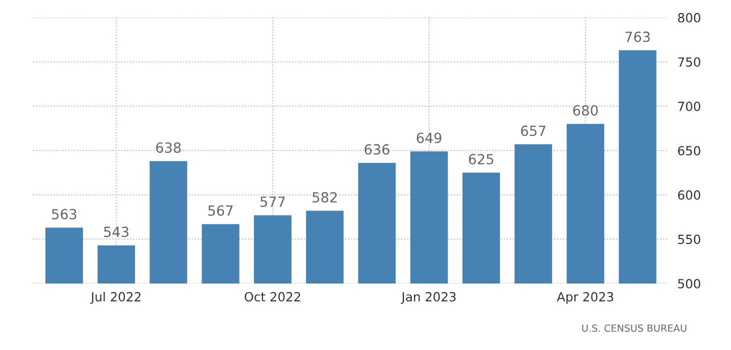 This screenshot has width=731, height=350. Describe the element at coordinates (429, 138) in the screenshot. I see `data-label: 649` at that location.